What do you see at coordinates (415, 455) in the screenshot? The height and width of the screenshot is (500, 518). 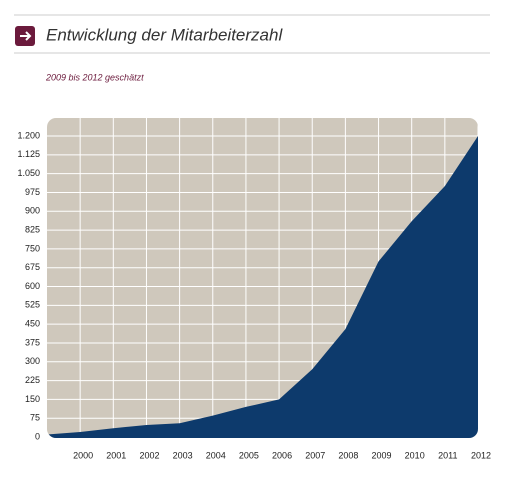 I see `x-tick-label: 2010` at bounding box center [415, 455].